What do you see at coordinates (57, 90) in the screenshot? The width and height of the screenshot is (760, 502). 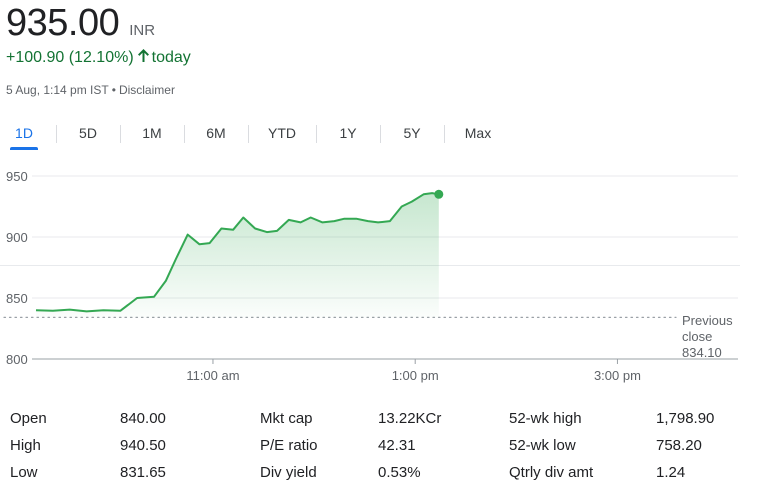 I see `quote-timestamp: 5 Aug, 1:14 pm IST` at bounding box center [57, 90].